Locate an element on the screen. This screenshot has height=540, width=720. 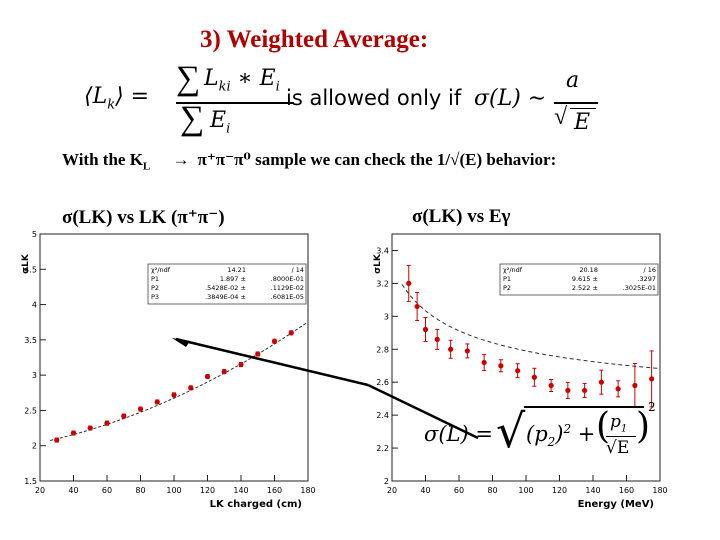
stat-value: 9.615 ± is located at coordinates (585, 279).